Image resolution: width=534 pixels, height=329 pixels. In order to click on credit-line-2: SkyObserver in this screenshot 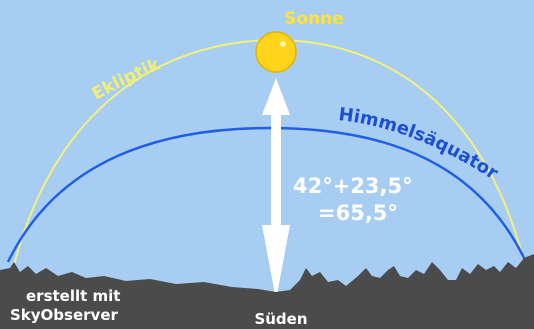, I will do `click(64, 315)`.